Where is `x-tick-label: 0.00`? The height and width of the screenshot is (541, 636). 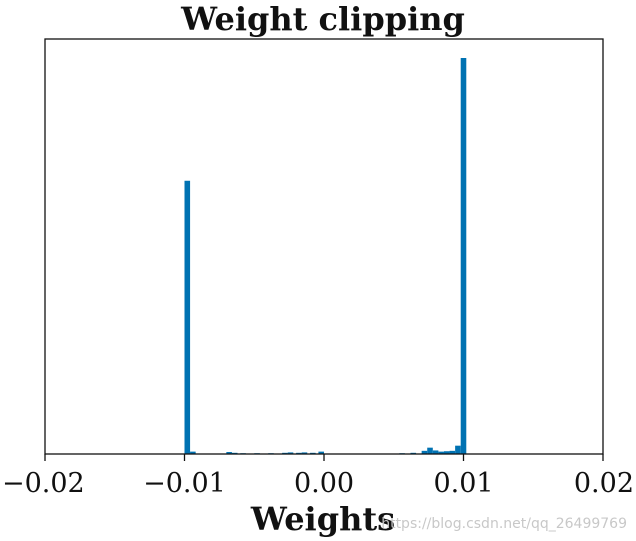 x-tick-label: 0.00 is located at coordinates (324, 483).